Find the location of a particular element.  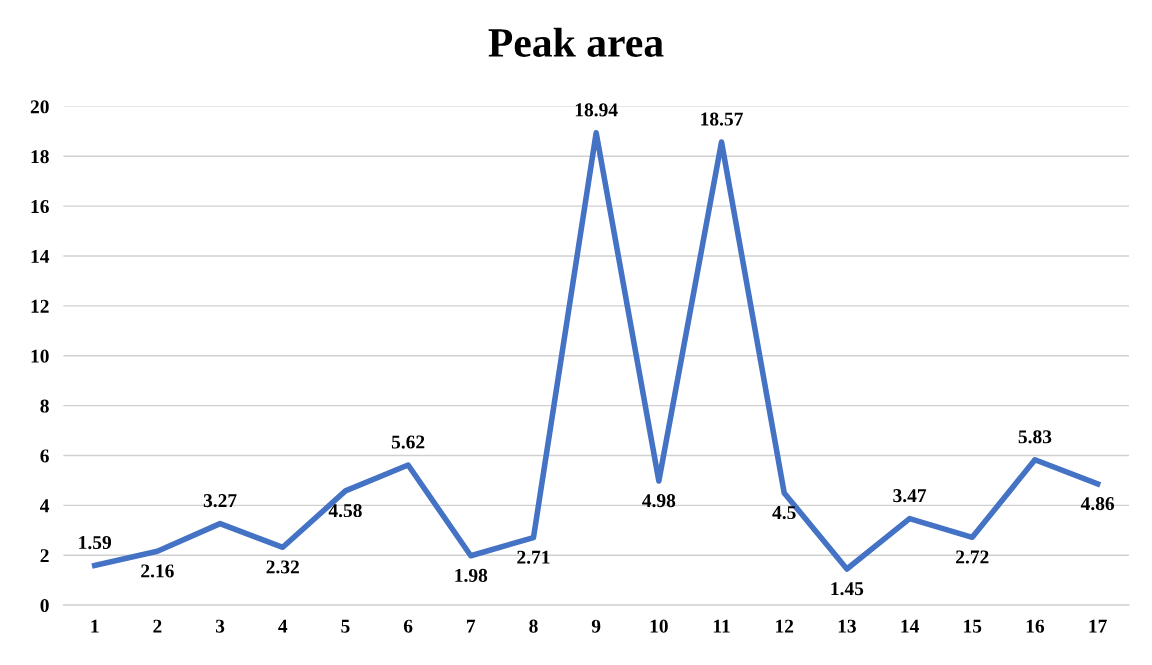

data-label: 2.16 is located at coordinates (157, 571).